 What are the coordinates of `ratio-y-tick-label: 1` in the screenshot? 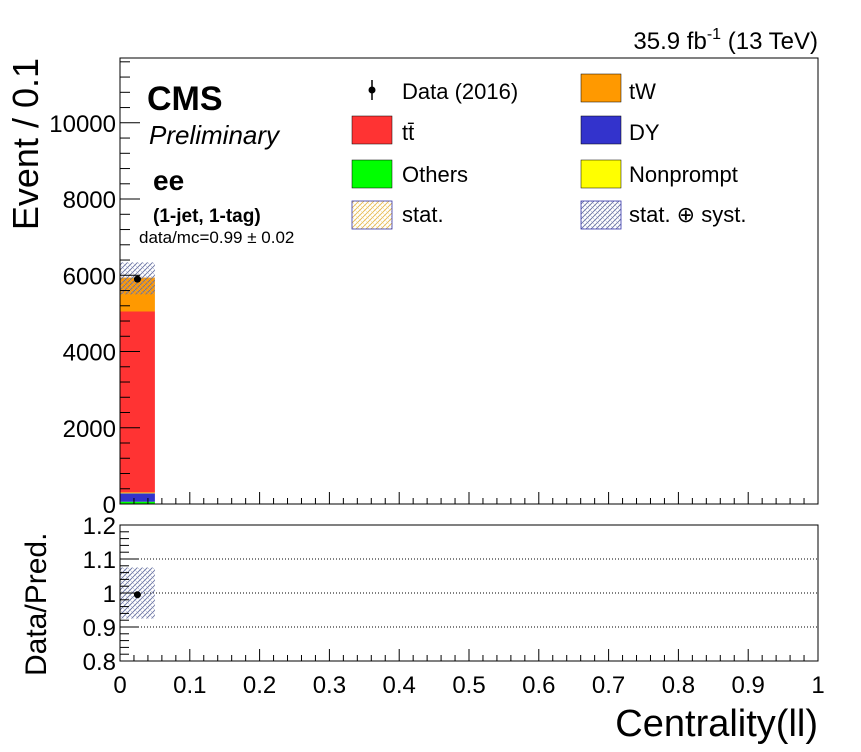 It's located at (109, 594).